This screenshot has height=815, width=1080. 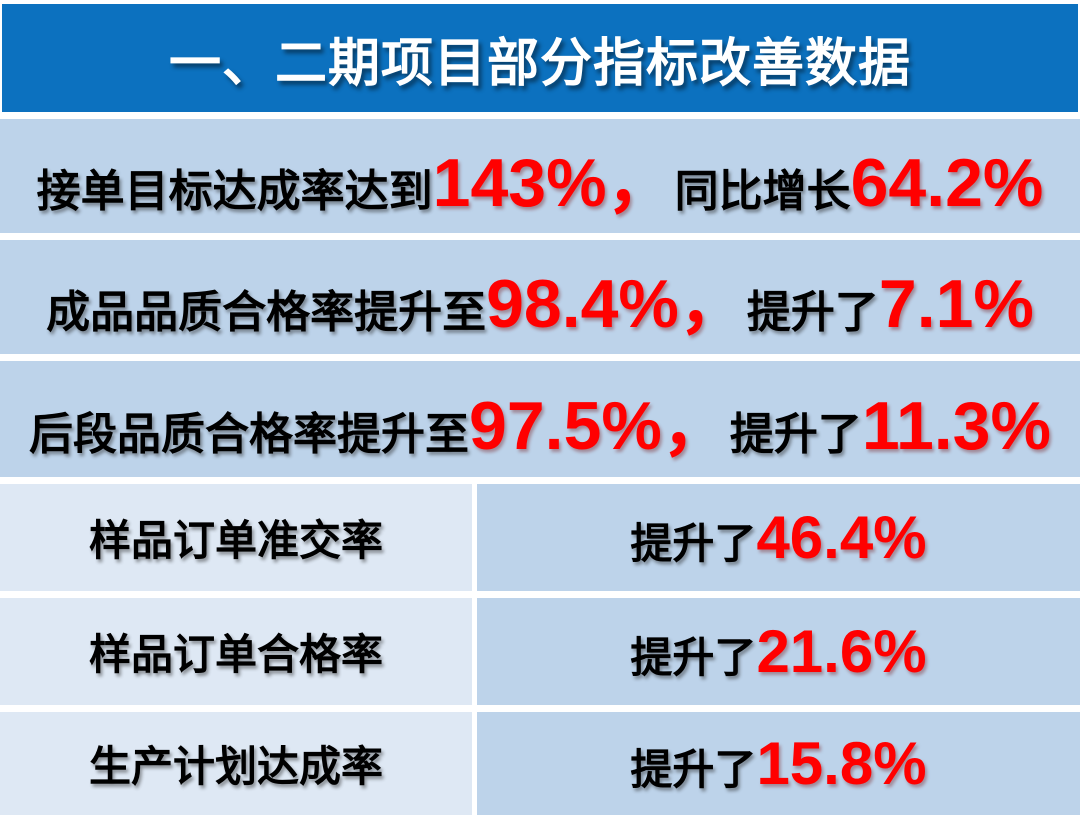 I want to click on stat-value-secondary: 64.2%, so click(x=947, y=182).